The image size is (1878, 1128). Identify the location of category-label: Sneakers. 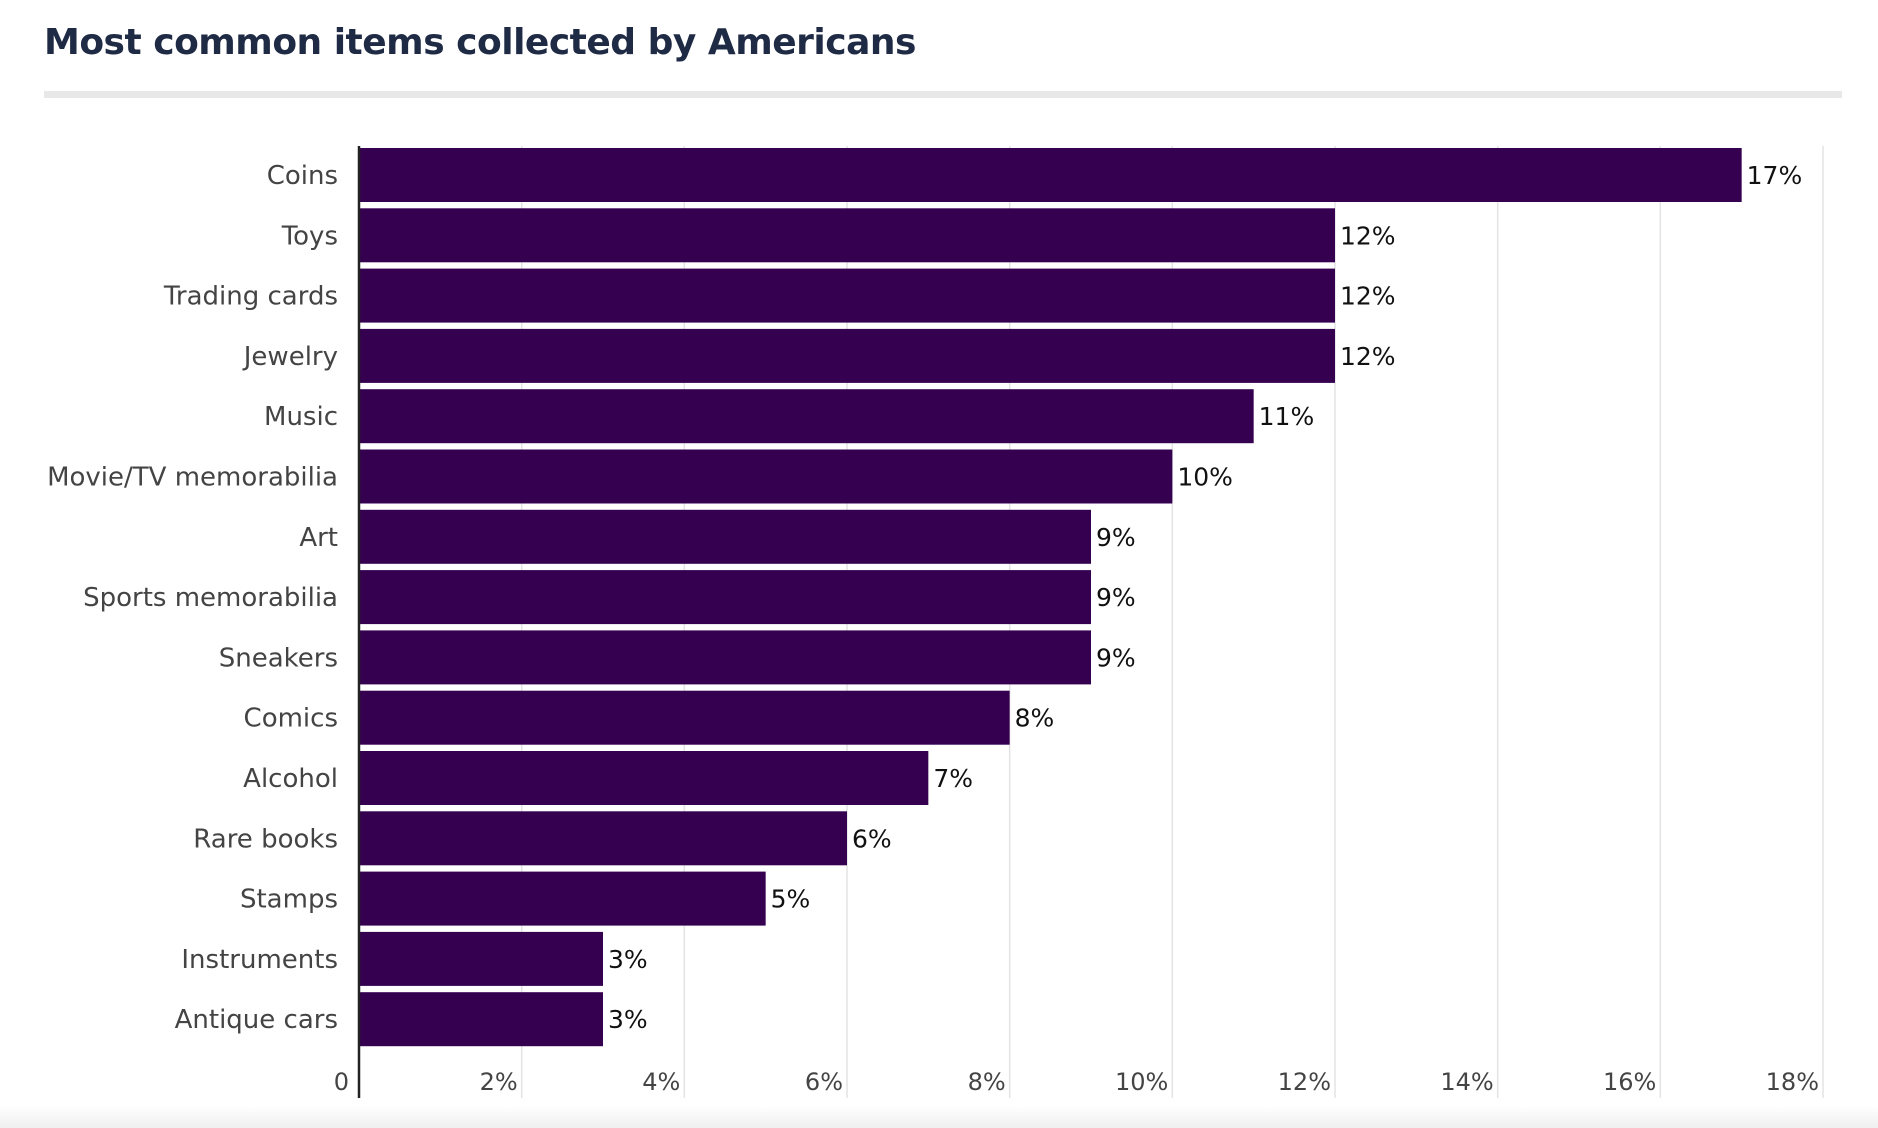
(278, 658).